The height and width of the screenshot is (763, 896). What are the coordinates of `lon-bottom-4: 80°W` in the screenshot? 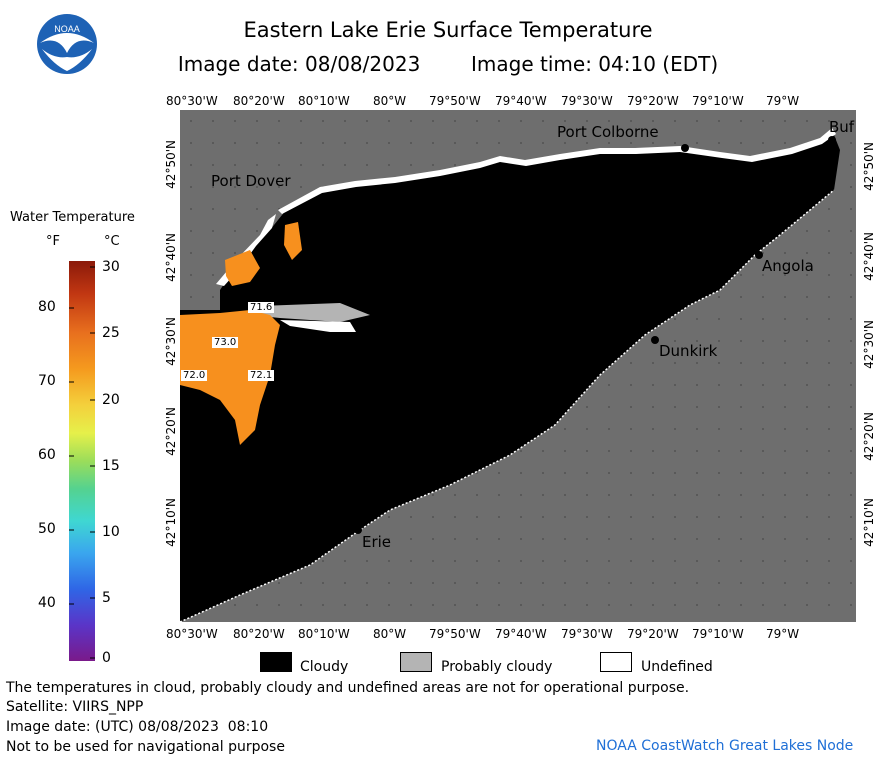 It's located at (390, 634).